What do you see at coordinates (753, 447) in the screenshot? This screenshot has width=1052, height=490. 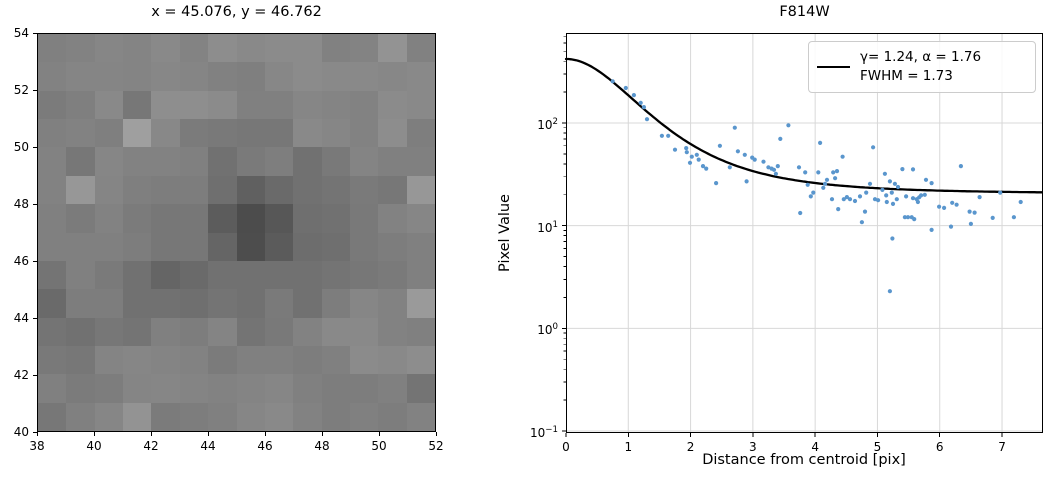 I see `x-tick-label: 3` at bounding box center [753, 447].